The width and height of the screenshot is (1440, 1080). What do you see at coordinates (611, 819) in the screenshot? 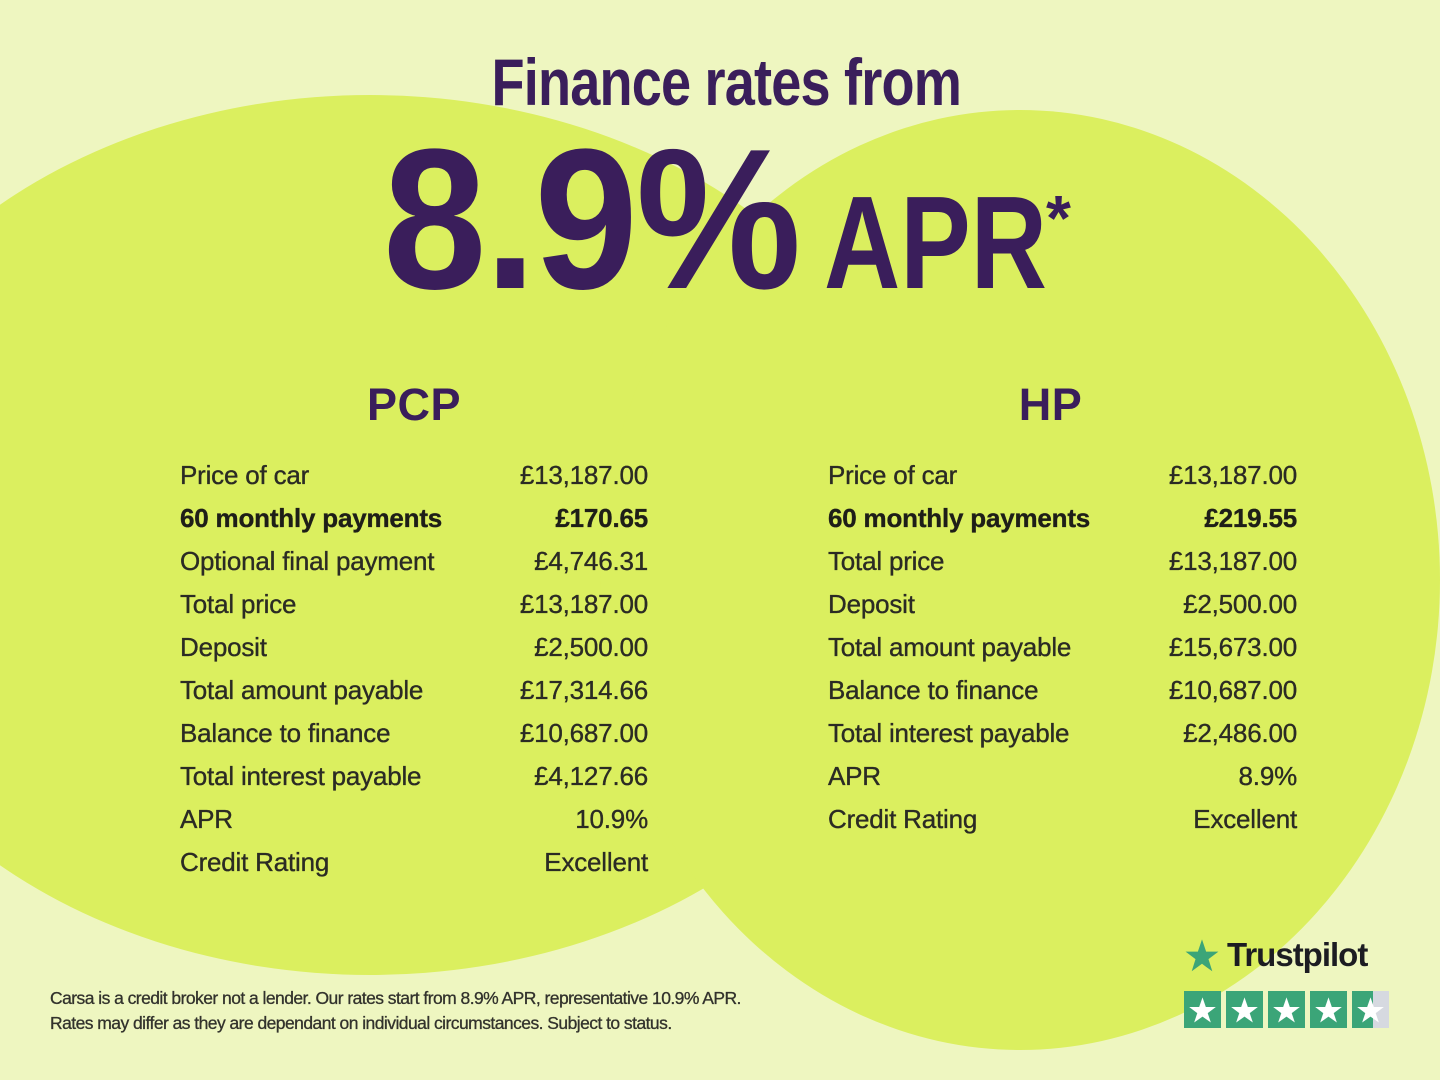
I see `finance-row-value: 10.9%` at bounding box center [611, 819].